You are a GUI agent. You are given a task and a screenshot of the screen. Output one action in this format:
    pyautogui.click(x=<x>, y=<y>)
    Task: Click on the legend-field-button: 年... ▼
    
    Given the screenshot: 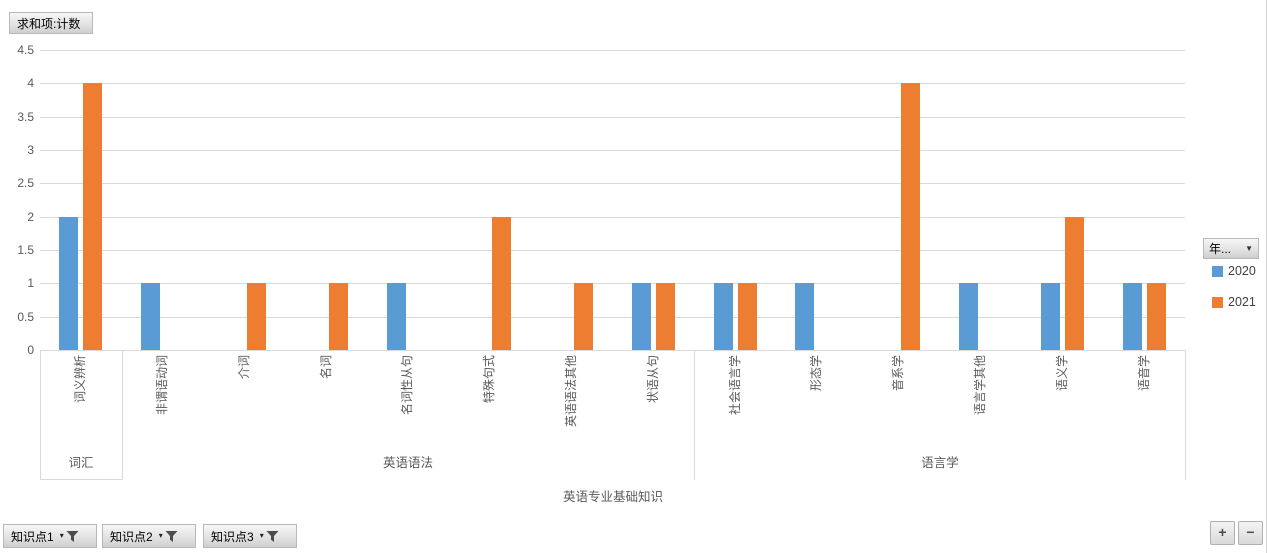 What is the action you would take?
    pyautogui.click(x=1231, y=248)
    